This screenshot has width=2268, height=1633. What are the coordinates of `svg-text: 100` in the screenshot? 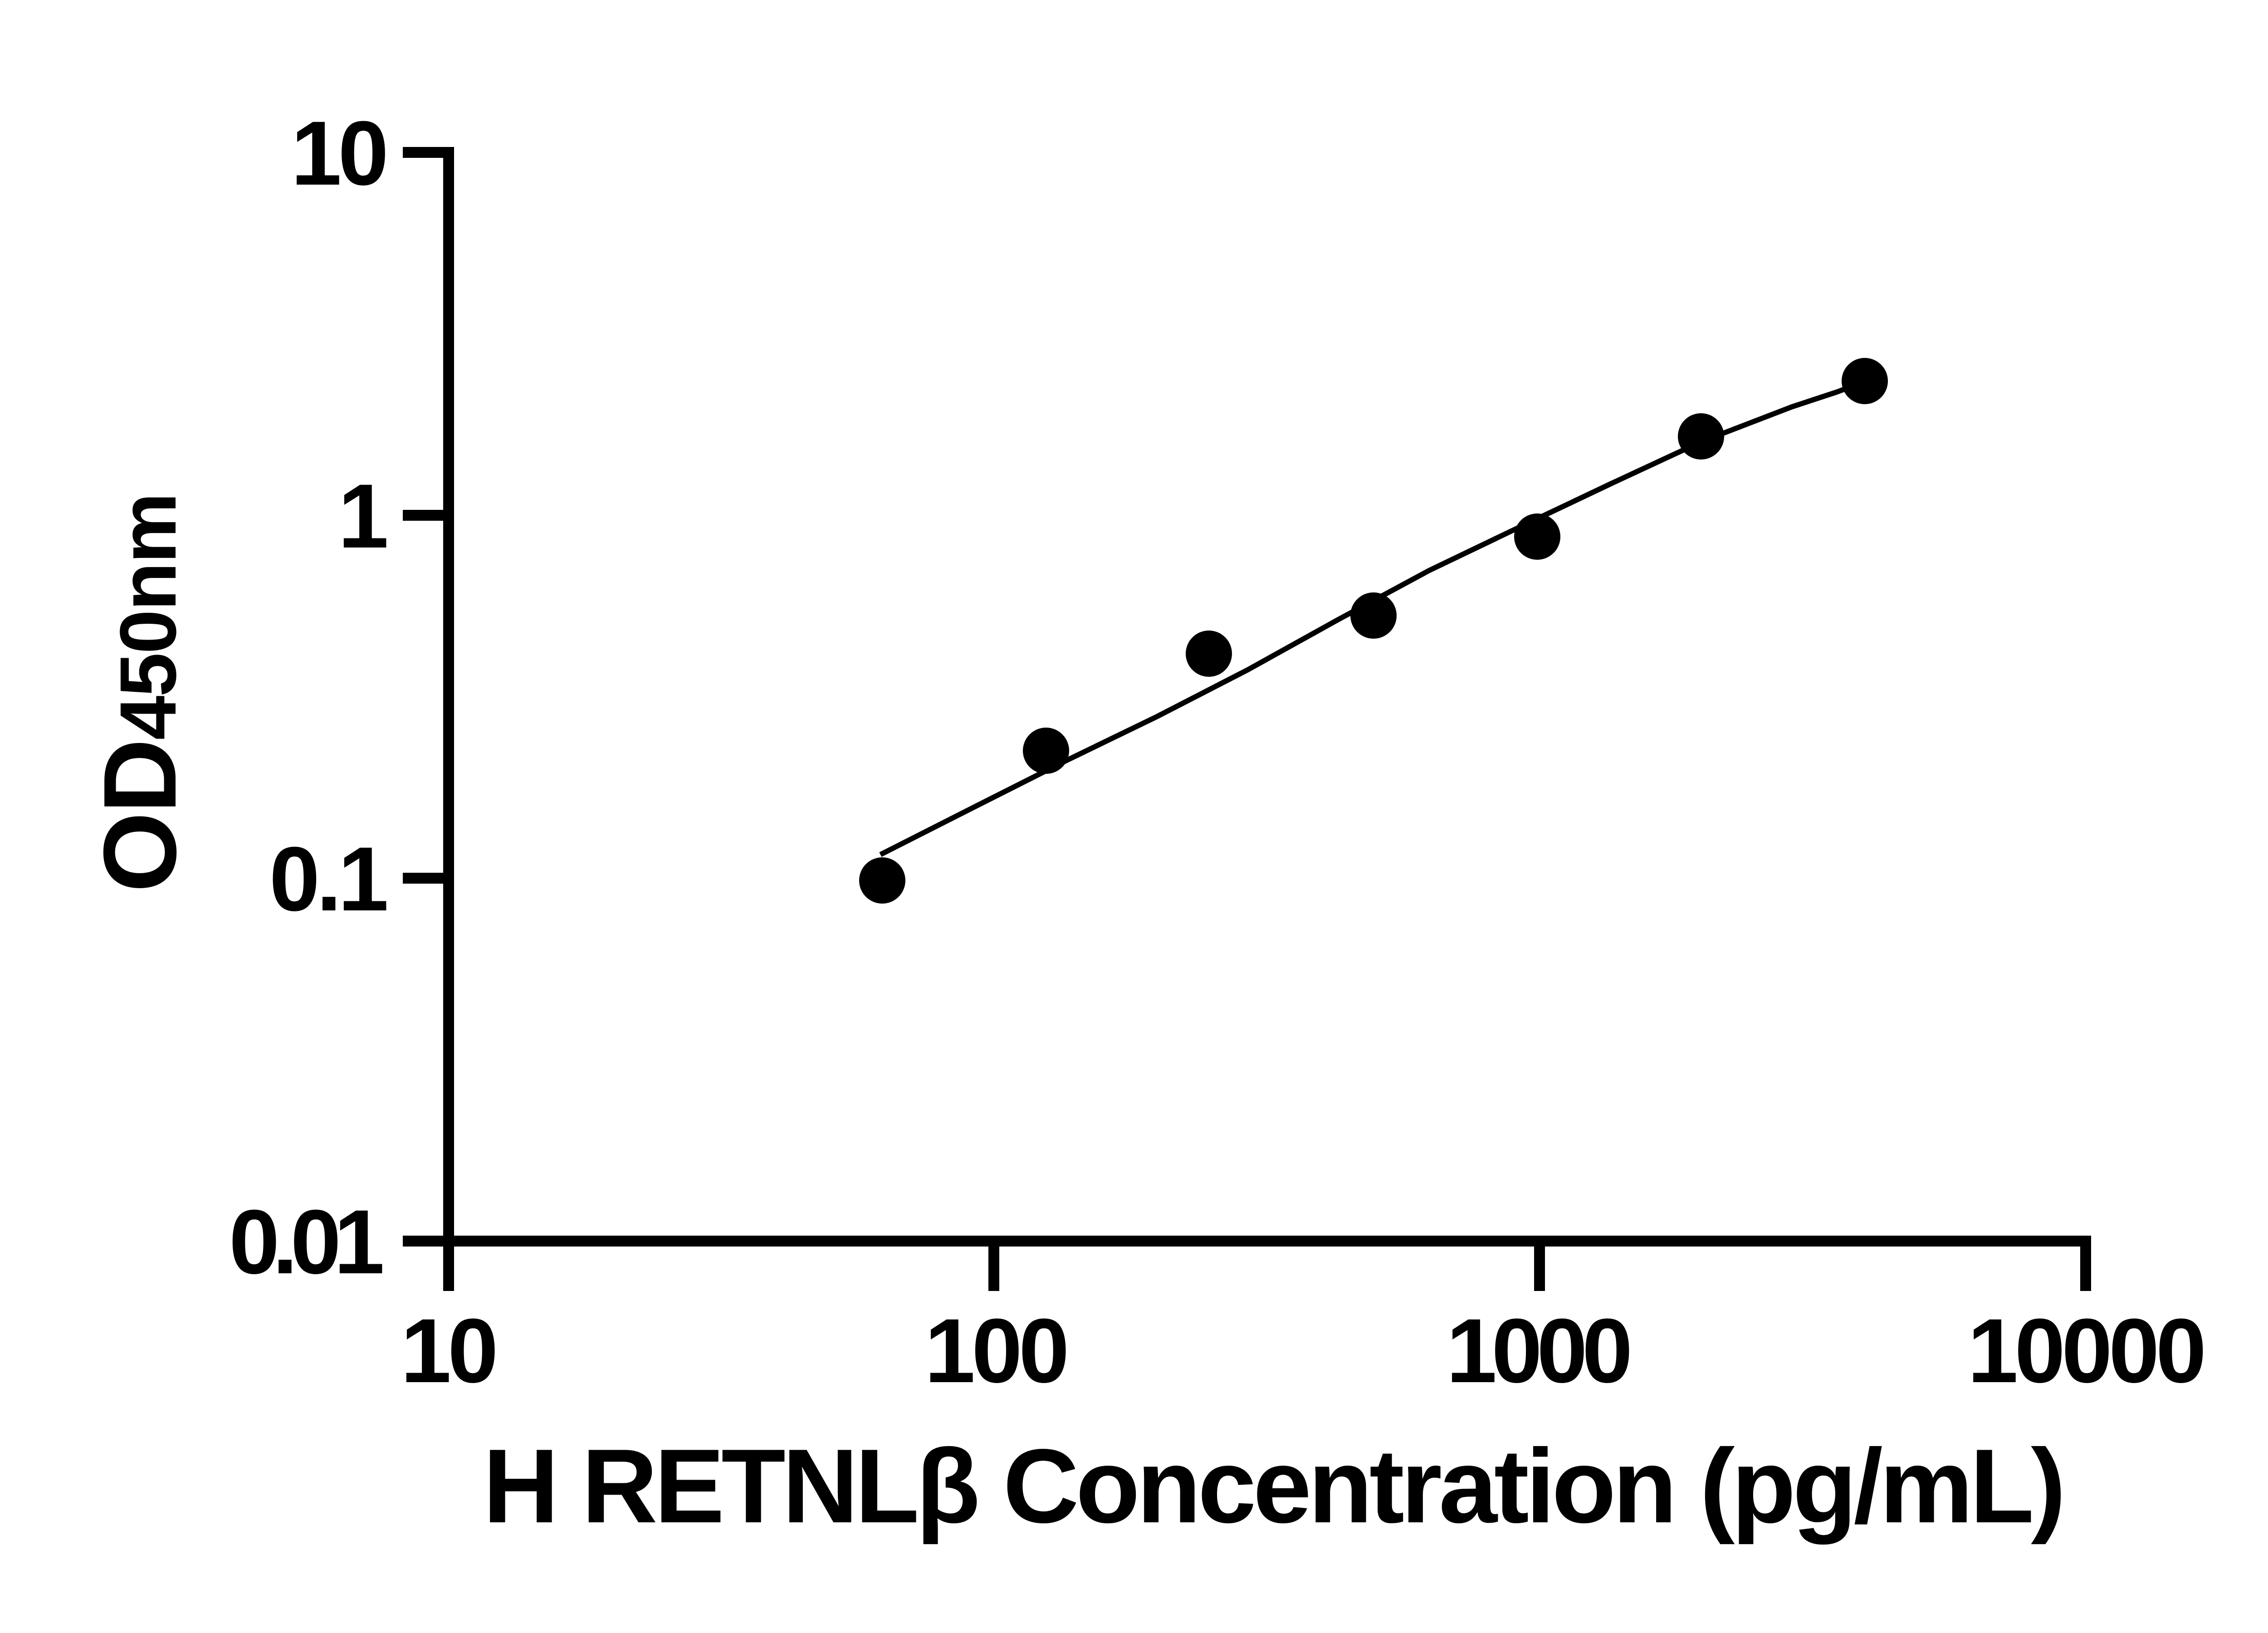 It's located at (995, 1351).